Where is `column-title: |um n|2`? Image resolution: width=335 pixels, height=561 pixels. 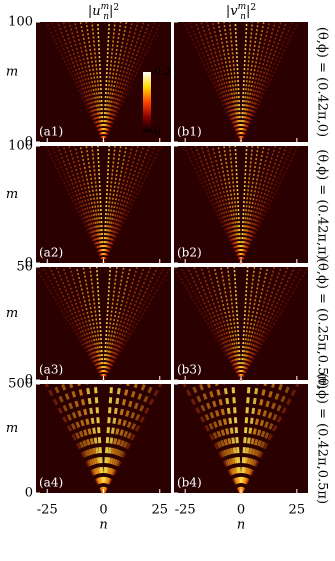
column-title: |um n|2 is located at coordinates (103, 12).